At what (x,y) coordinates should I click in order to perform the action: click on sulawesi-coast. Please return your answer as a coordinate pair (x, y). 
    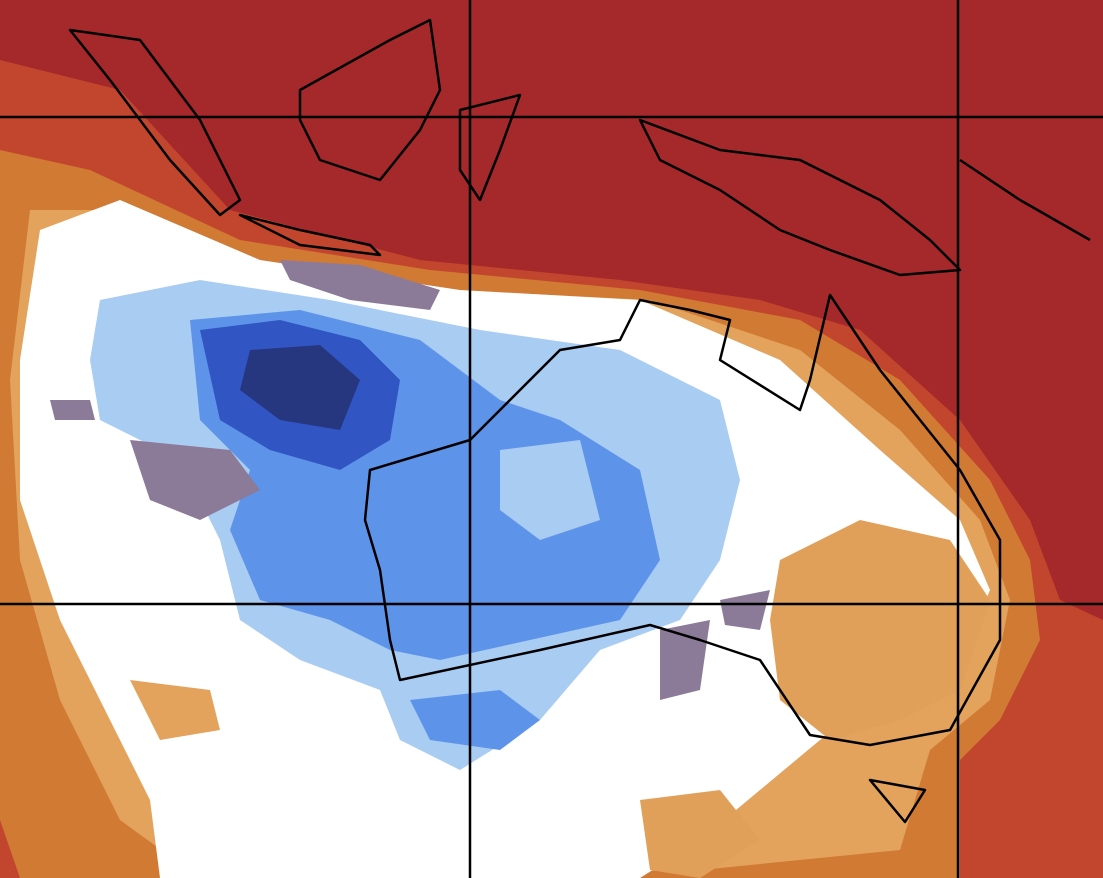
    Looking at the image, I should click on (490, 147).